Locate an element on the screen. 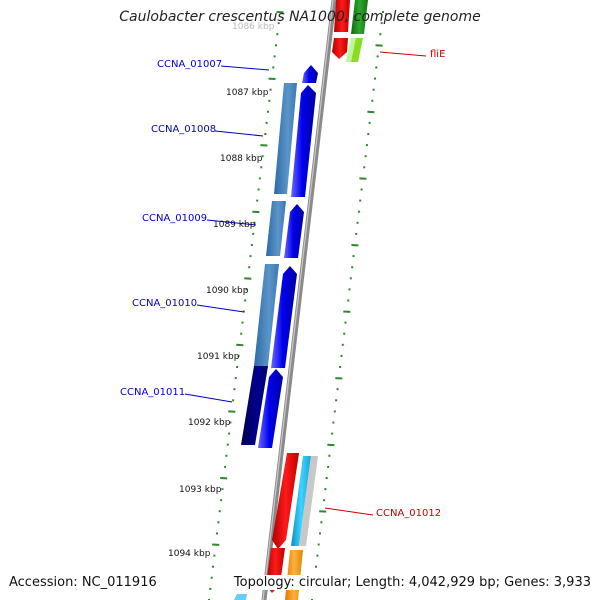 The width and height of the screenshot is (600, 600). gene-arrow-upstream is located at coordinates (342, 16).